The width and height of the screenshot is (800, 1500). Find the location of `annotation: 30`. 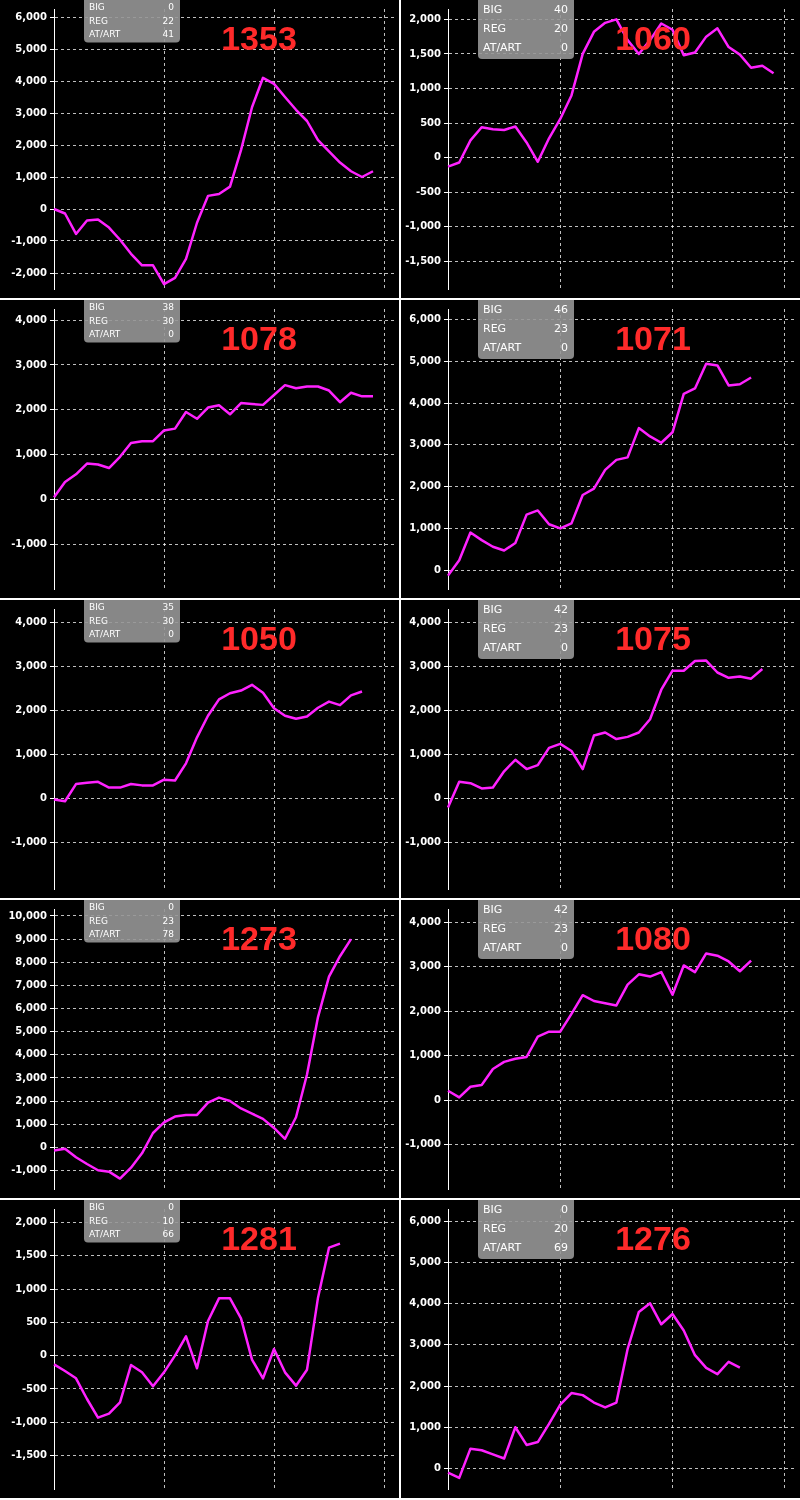

annotation: 30 is located at coordinates (168, 620).